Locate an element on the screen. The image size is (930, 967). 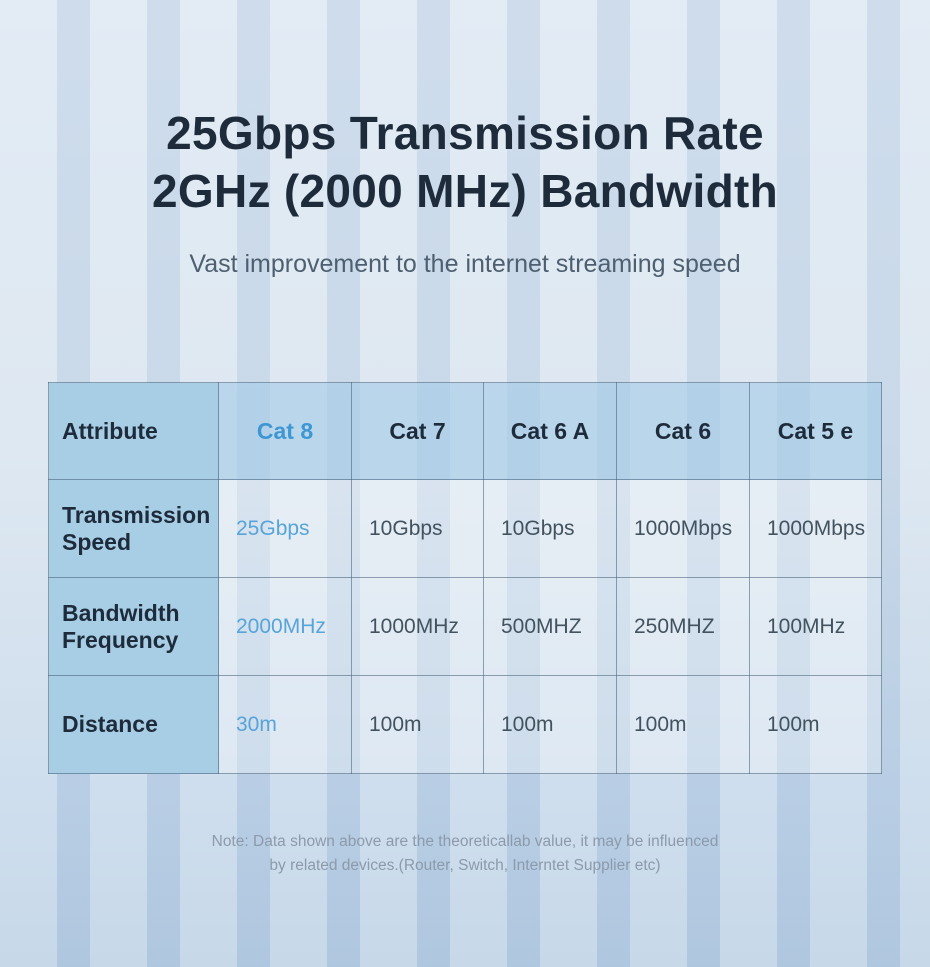
value-cat7-distance: 100m is located at coordinates (417, 724).